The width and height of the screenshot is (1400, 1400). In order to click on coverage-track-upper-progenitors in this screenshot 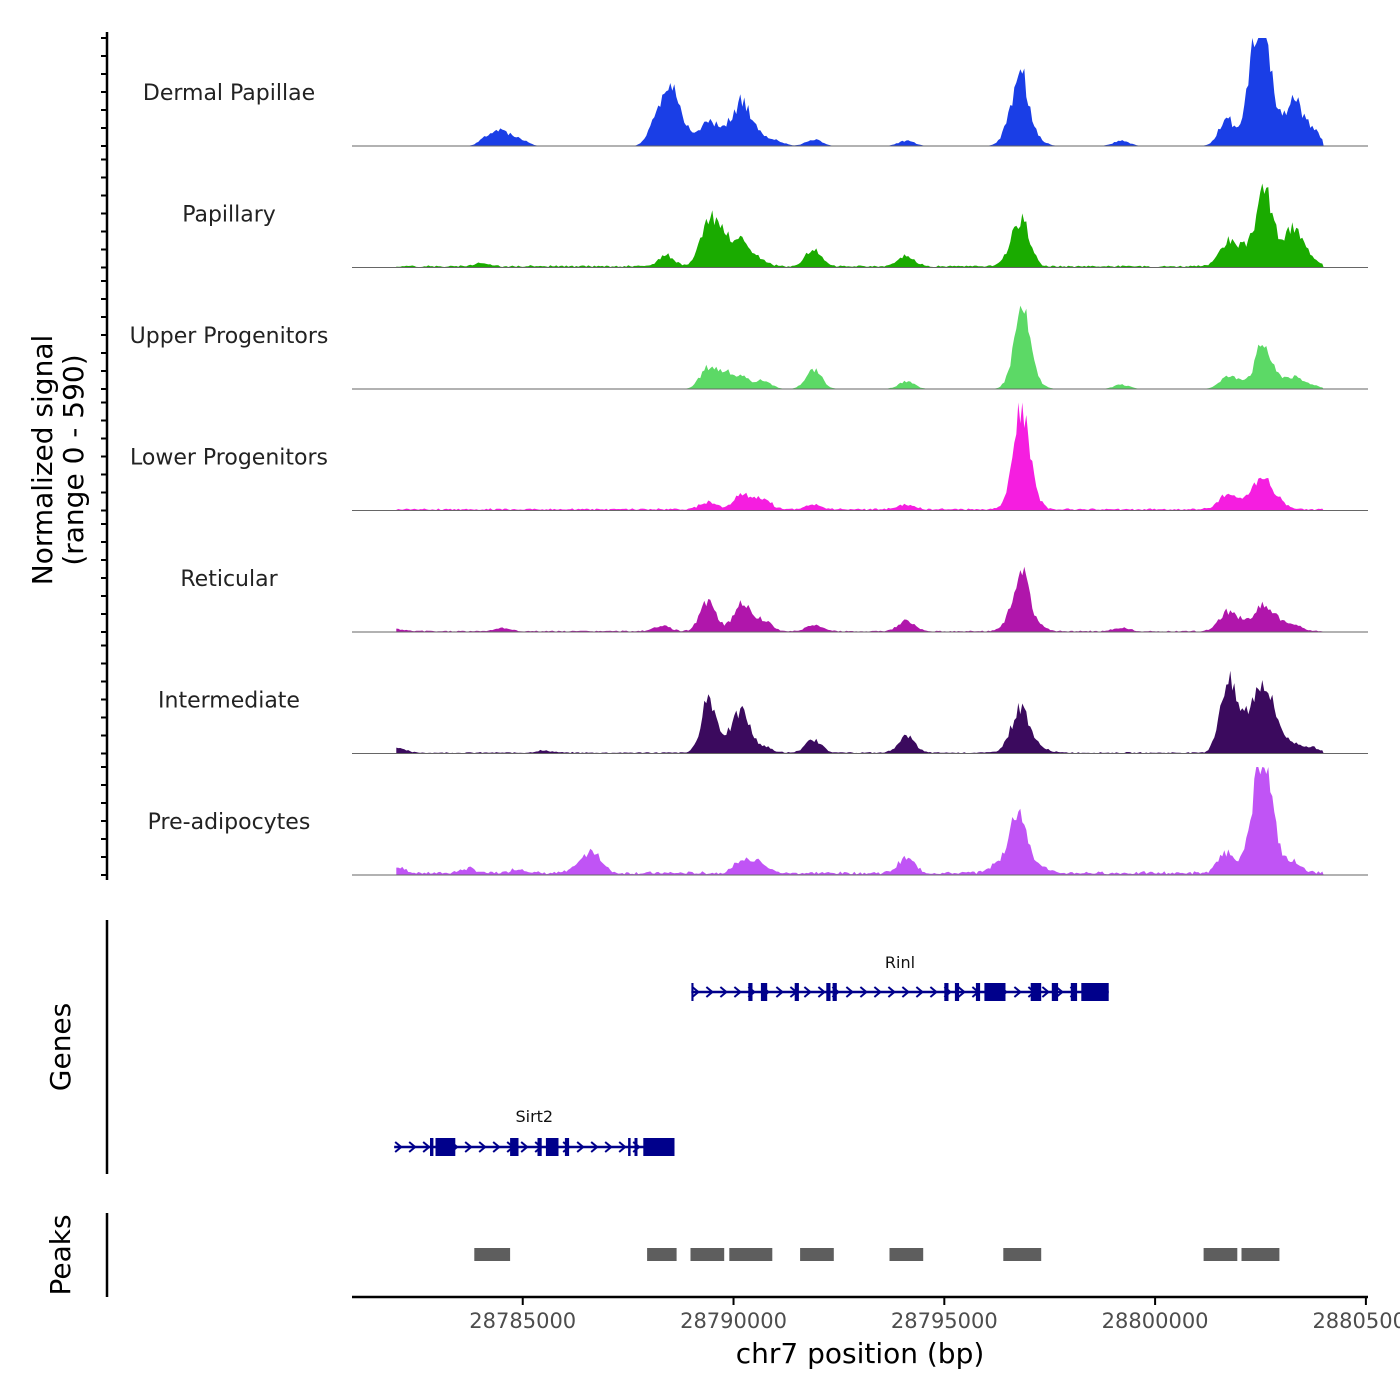, I will do `click(860, 347)`.